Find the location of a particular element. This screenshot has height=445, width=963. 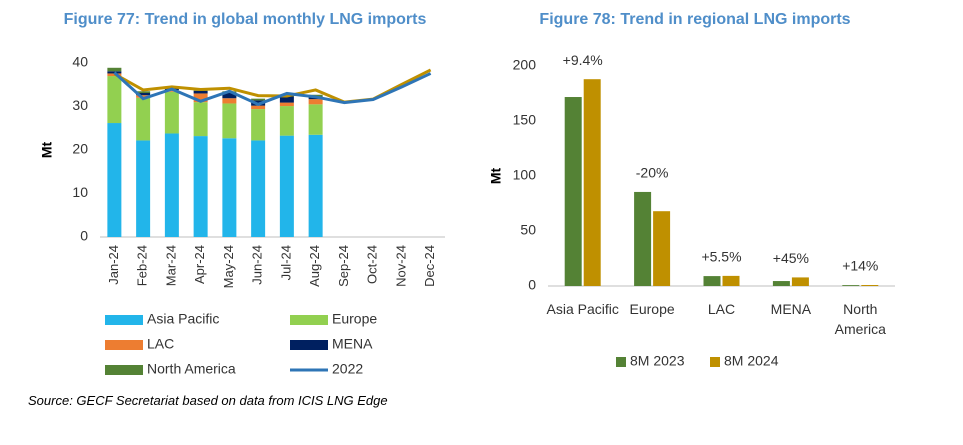

x-tick-label: Mar-24 is located at coordinates (170, 265).